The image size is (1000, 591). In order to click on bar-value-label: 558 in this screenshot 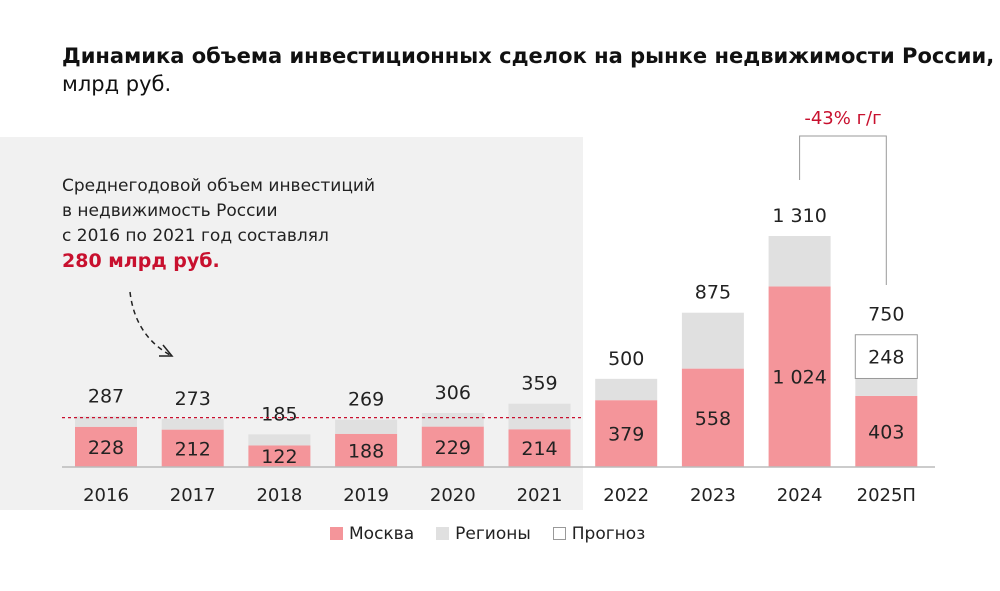, I will do `click(713, 419)`.